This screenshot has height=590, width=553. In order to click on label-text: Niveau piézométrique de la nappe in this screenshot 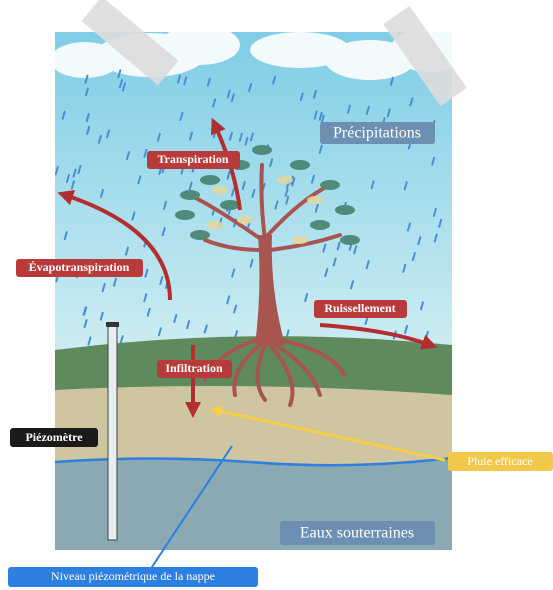, I will do `click(133, 576)`.